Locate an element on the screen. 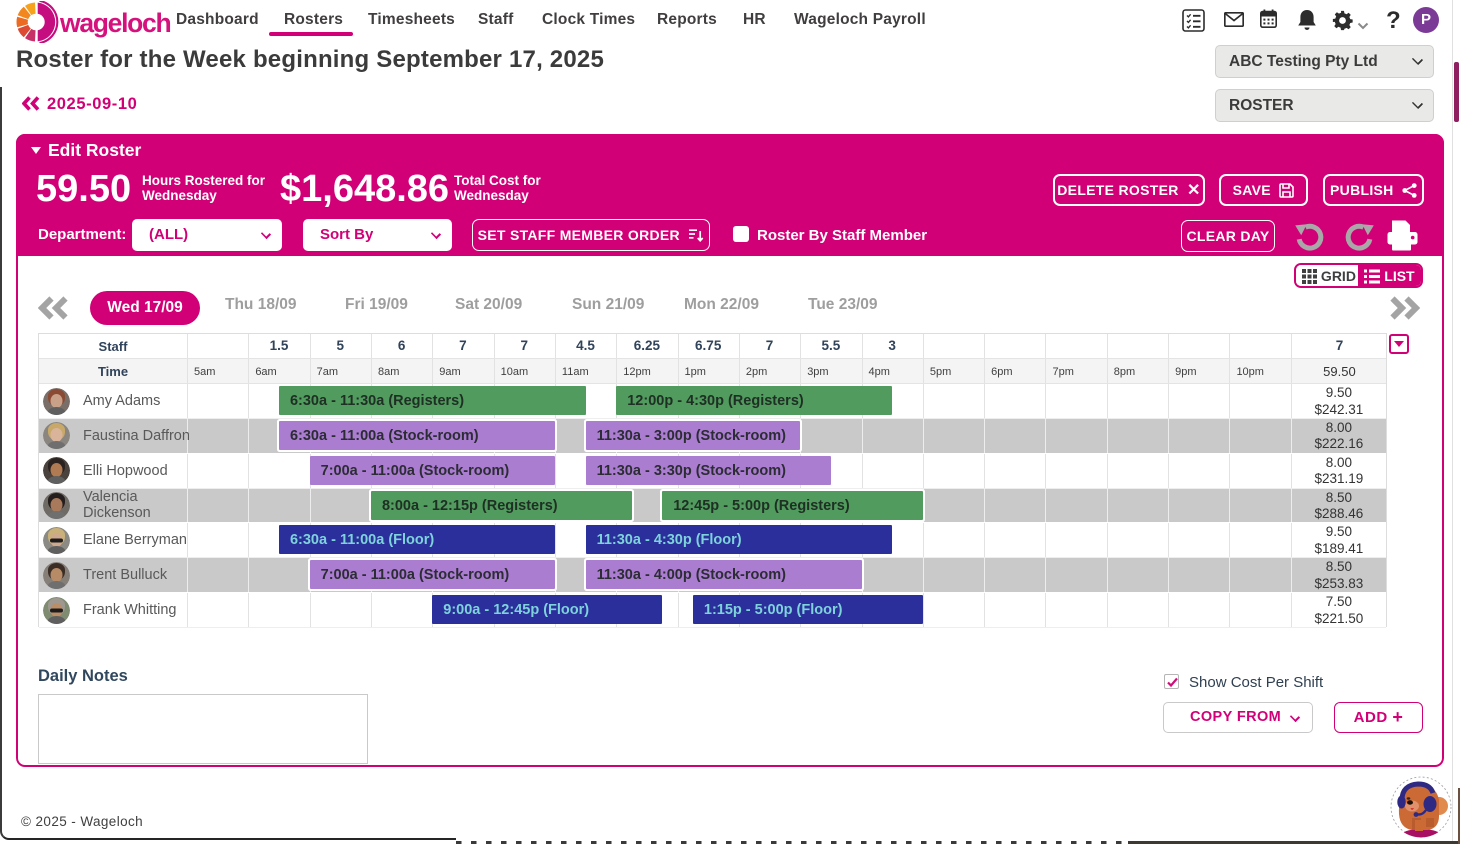 This screenshot has width=1460, height=844. svg-text: wageloch is located at coordinates (114, 23).